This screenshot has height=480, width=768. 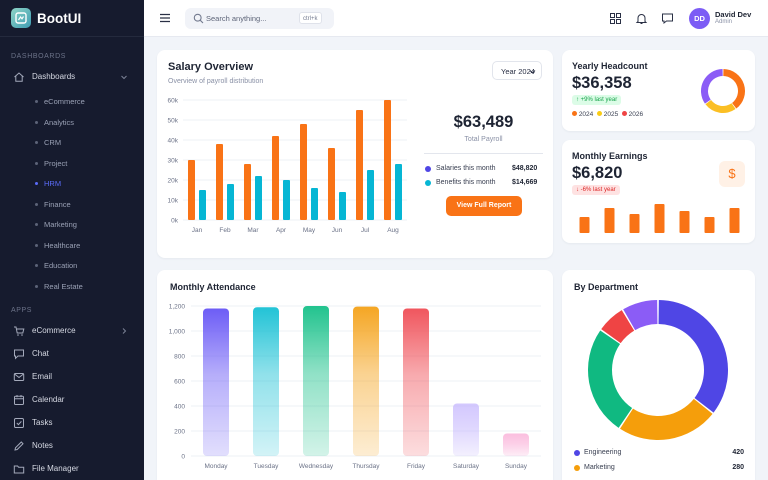 I want to click on legend-value: $48,820, so click(x=525, y=168).